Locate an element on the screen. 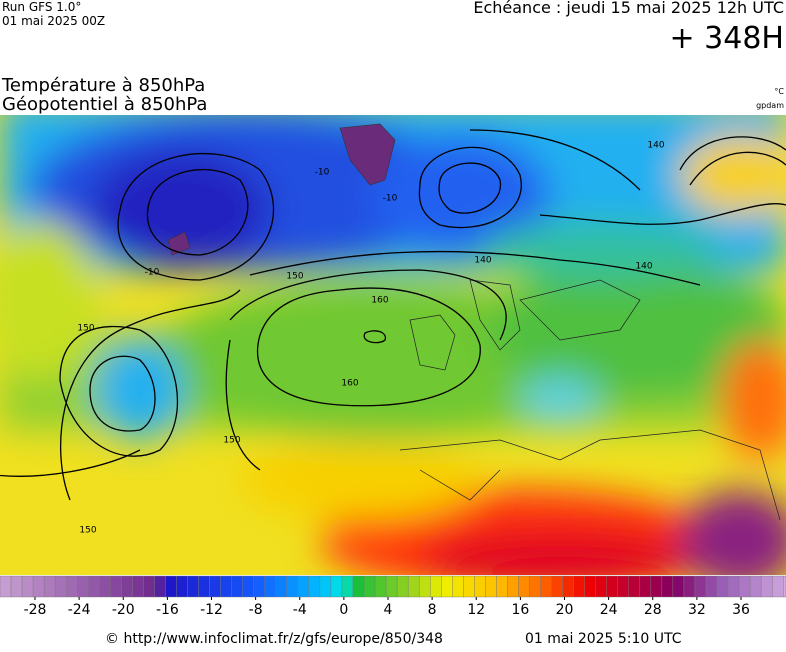  run: Run GFS 1.0° is located at coordinates (41, 7).